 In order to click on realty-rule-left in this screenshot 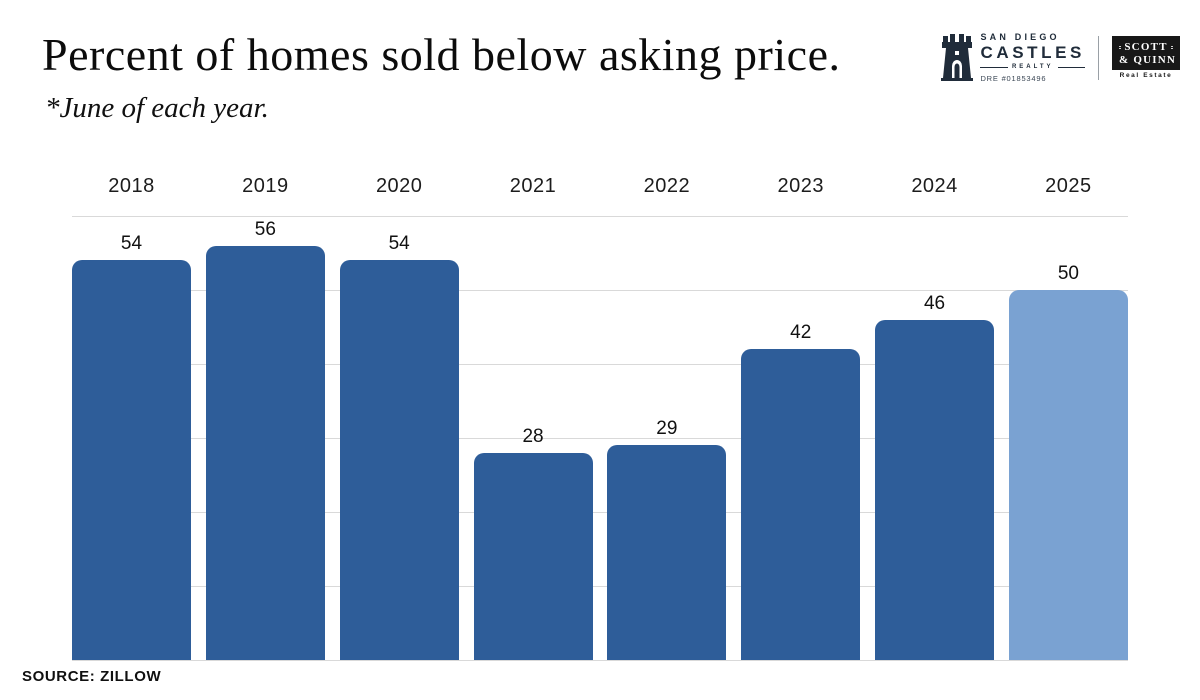, I will do `click(994, 67)`.